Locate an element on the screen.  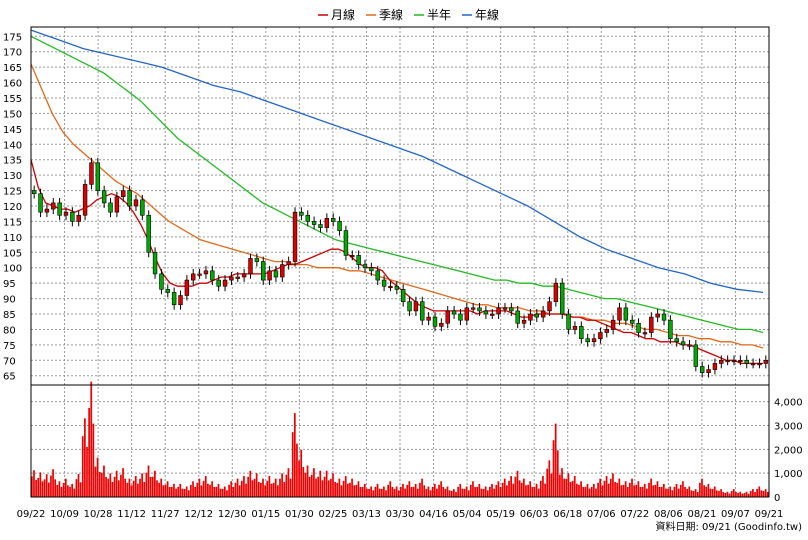
date-tick-label: 12/12 is located at coordinates (198, 514).